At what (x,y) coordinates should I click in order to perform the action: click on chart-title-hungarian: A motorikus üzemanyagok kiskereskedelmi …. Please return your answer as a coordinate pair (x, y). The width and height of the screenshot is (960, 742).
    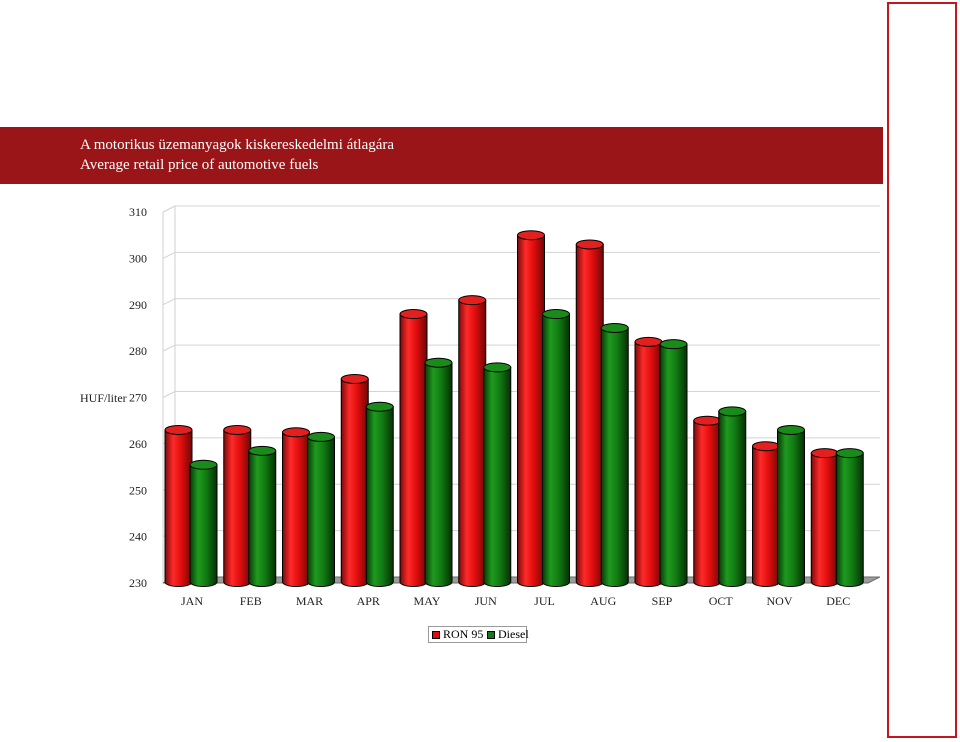
    Looking at the image, I should click on (237, 145).